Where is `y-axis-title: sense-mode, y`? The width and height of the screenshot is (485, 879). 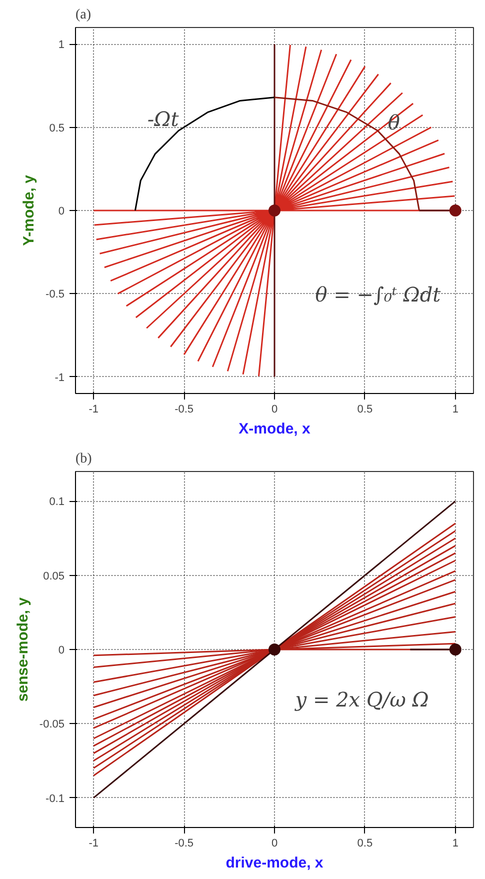 y-axis-title: sense-mode, y is located at coordinates (23, 649).